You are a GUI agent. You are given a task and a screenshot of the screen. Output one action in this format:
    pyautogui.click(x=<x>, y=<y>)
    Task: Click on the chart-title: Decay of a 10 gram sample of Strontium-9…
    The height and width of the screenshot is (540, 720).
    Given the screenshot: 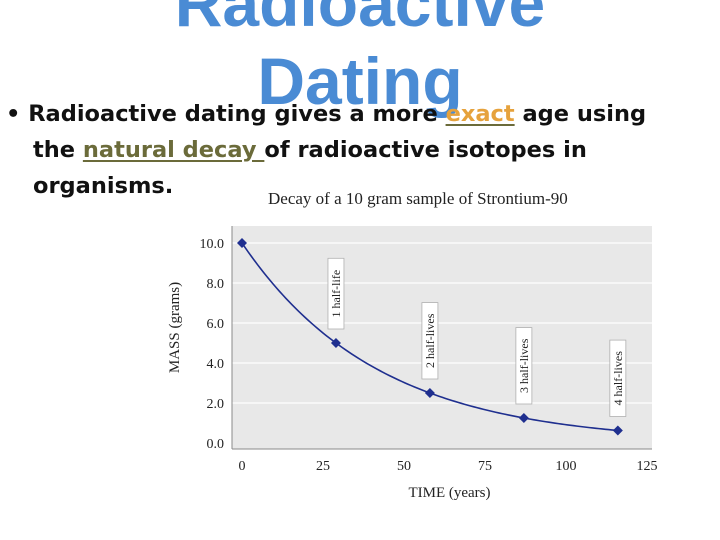 What is the action you would take?
    pyautogui.click(x=418, y=198)
    